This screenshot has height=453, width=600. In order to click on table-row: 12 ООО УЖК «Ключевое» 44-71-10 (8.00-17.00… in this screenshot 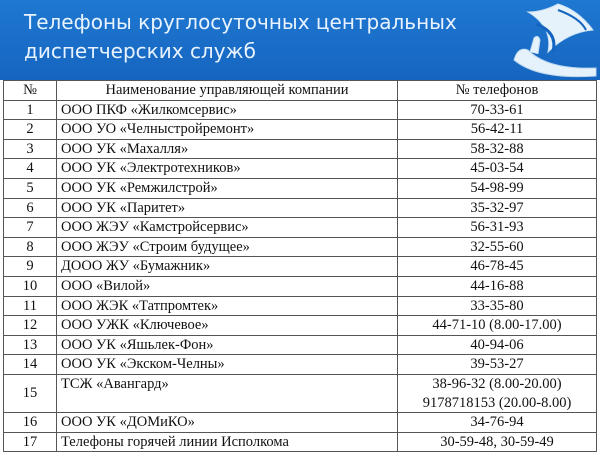, I will do `click(300, 325)`.